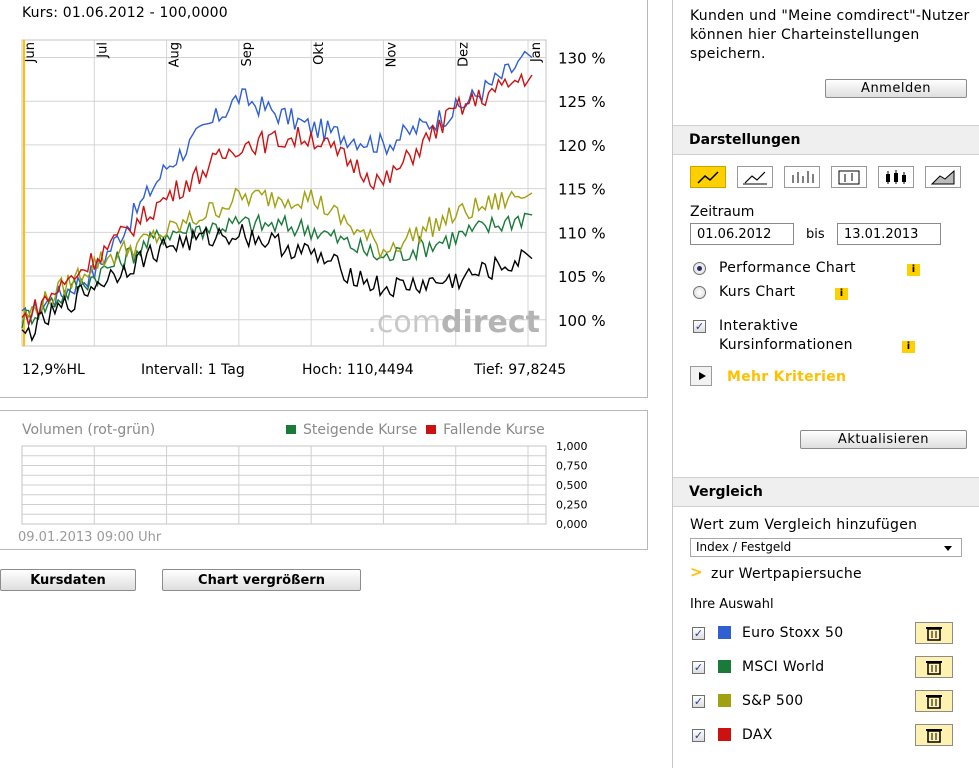 The height and width of the screenshot is (768, 979). What do you see at coordinates (708, 177) in the screenshot?
I see `line-chart-type-button` at bounding box center [708, 177].